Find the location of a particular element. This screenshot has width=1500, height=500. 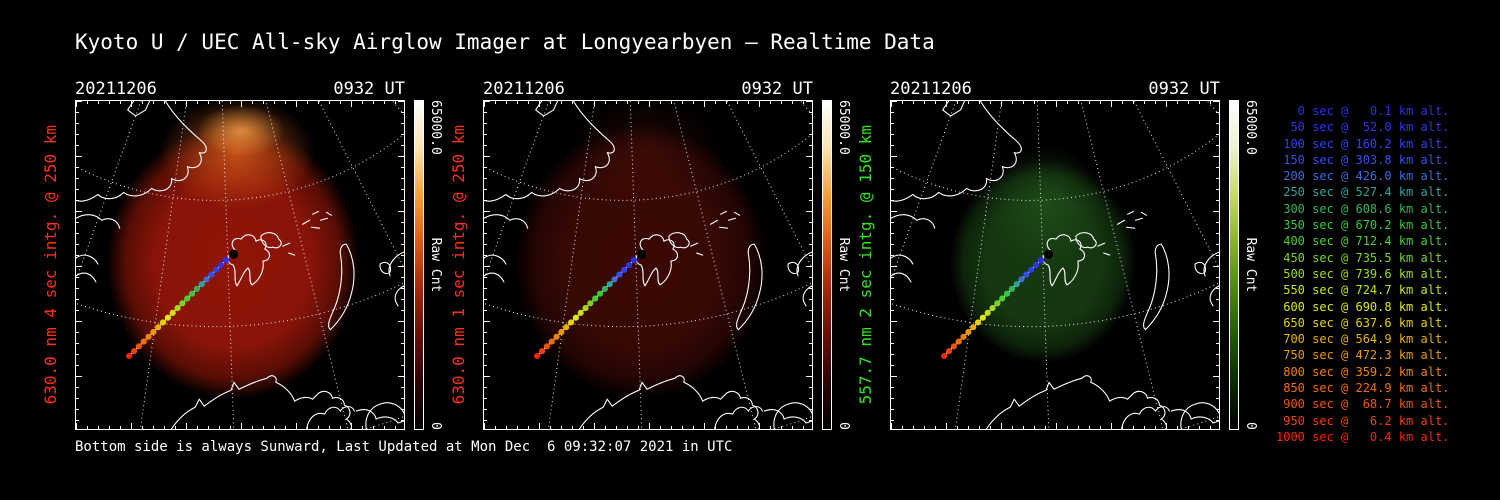

ephemeris-row: 850 sec @ 224.9 km alt. is located at coordinates (1363, 388).